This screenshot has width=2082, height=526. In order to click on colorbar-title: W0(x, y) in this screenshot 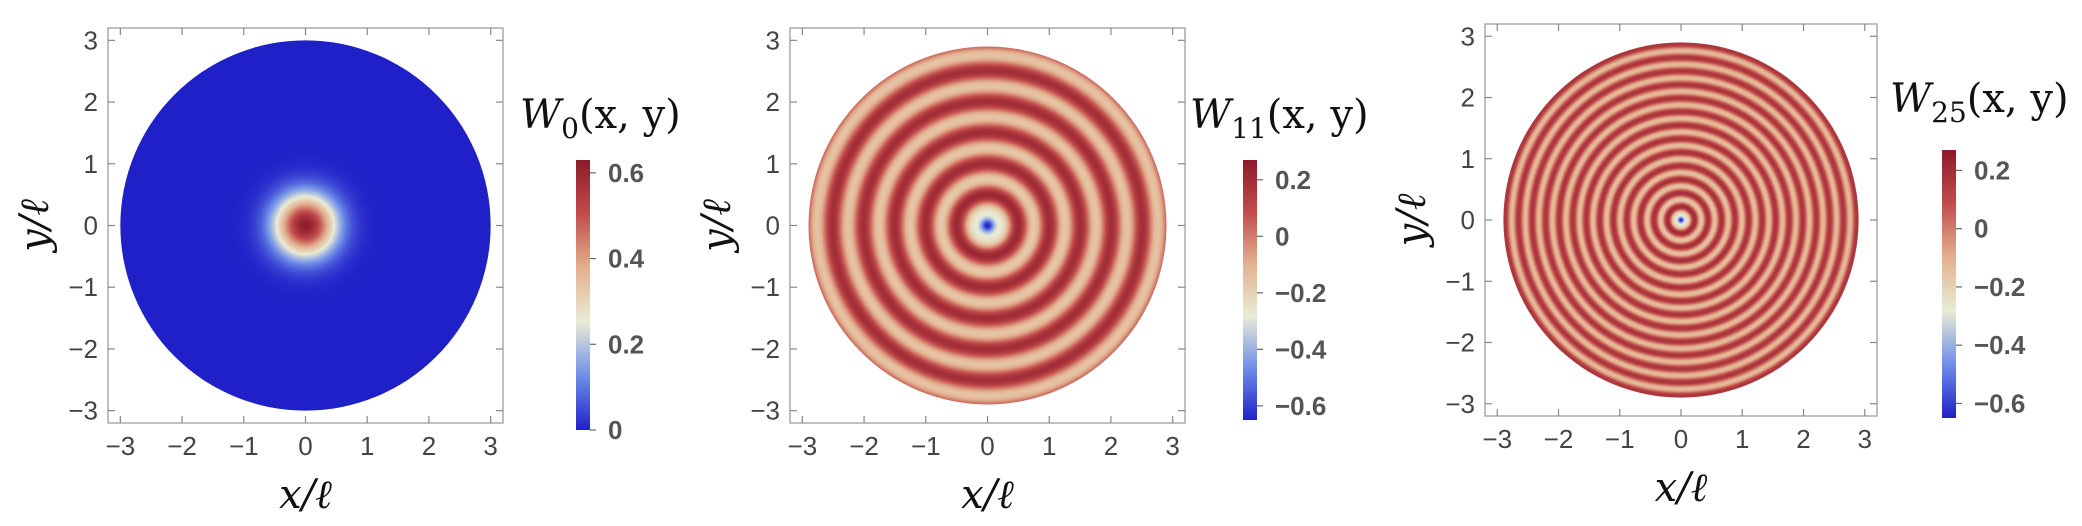, I will do `click(600, 118)`.